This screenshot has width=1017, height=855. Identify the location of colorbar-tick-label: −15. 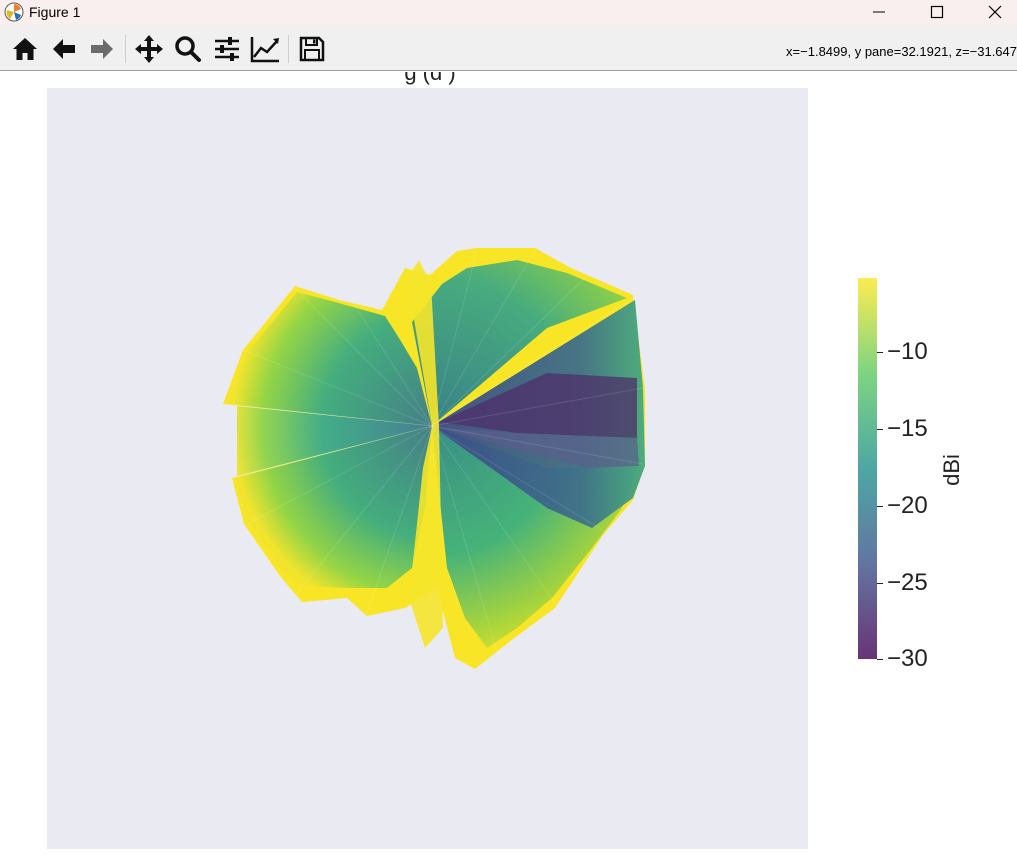
(907, 428).